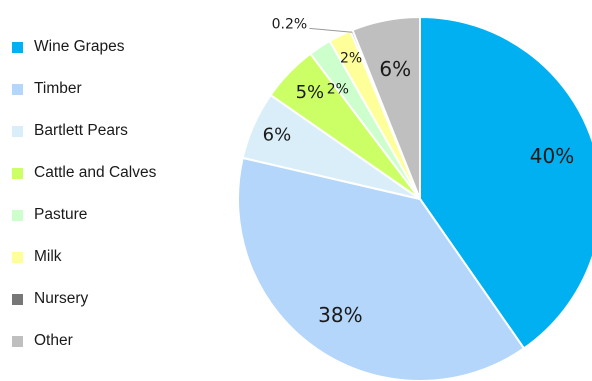  What do you see at coordinates (95, 172) in the screenshot?
I see `legend-label: Cattle and Calves` at bounding box center [95, 172].